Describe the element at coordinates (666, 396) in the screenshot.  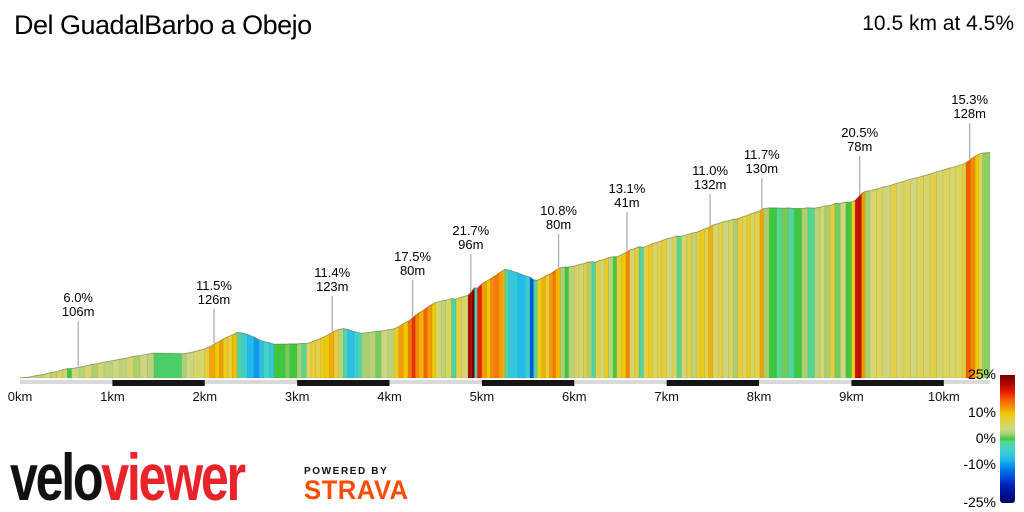
I see `x-axis-tick: 7km` at that location.